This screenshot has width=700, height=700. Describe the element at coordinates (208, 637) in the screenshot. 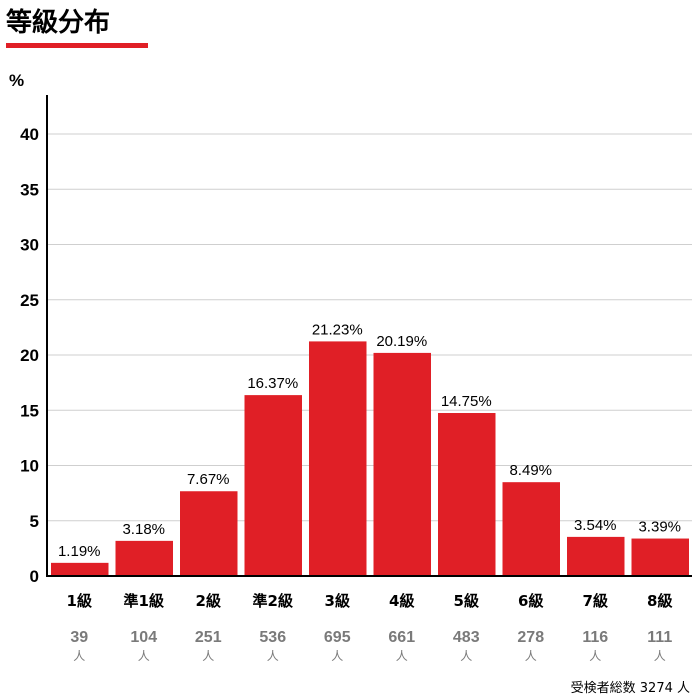

I see `count-label: 251` at that location.